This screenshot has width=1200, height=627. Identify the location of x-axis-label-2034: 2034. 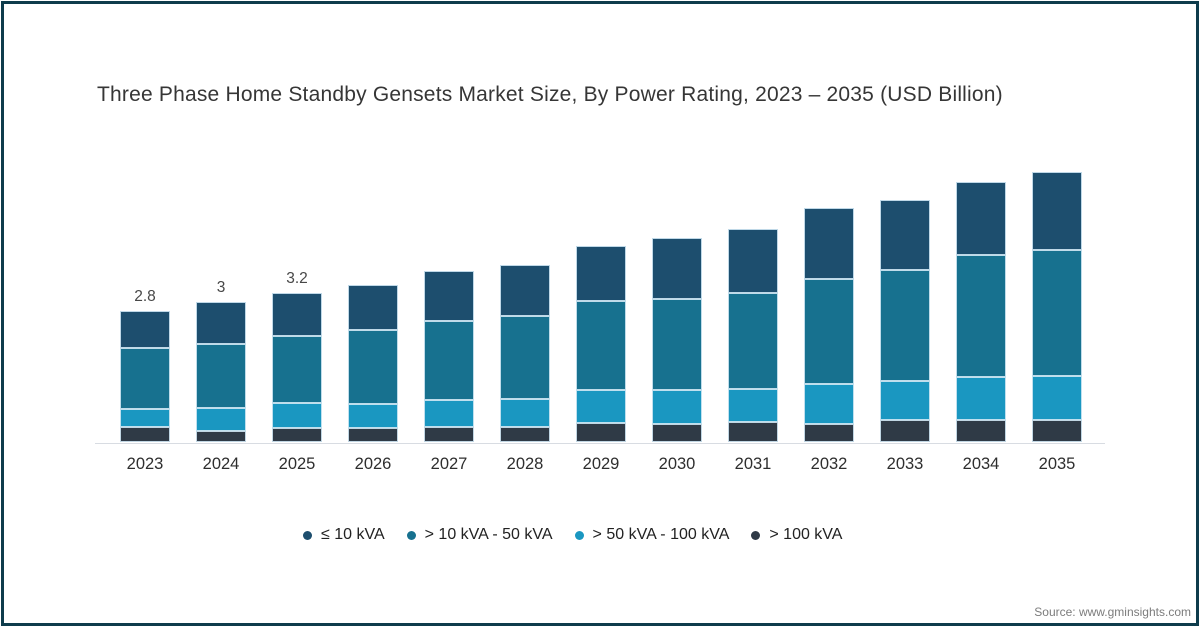
(981, 464).